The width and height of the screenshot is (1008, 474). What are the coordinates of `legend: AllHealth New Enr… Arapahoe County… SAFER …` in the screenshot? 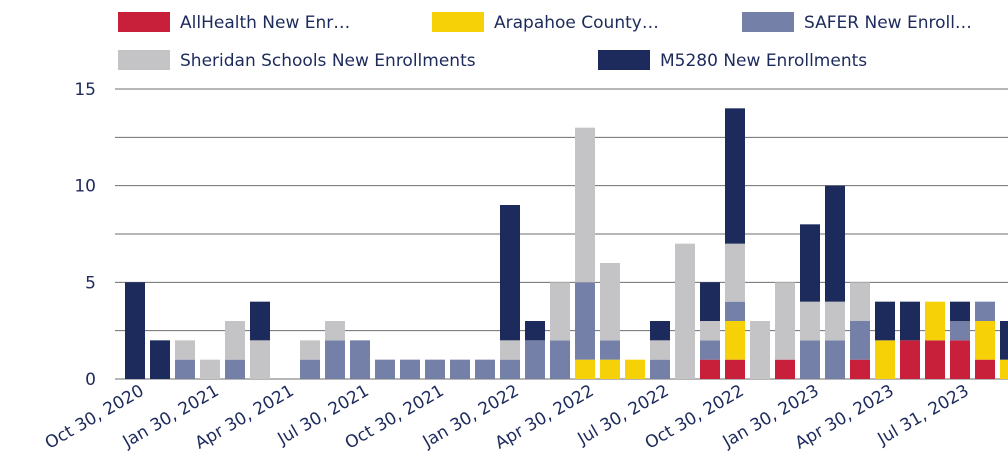 It's located at (545, 41).